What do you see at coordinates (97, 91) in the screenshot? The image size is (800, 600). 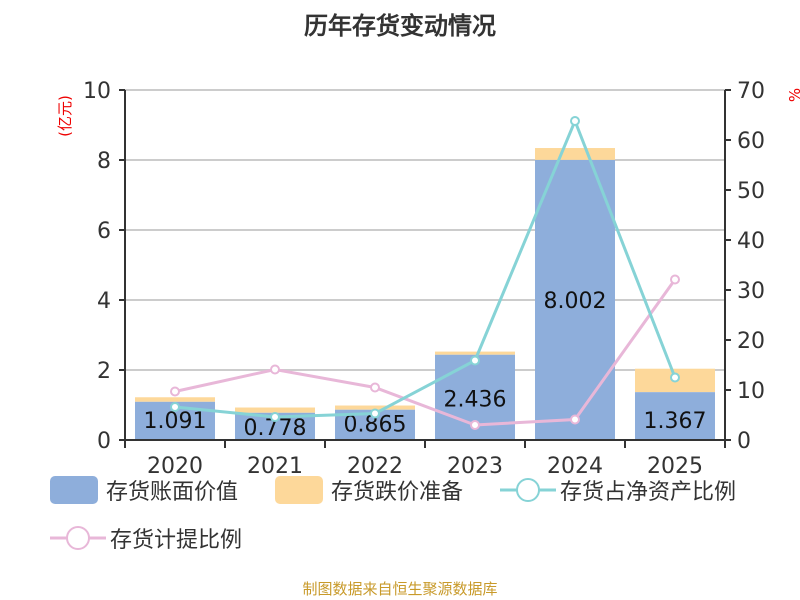 I see `left-tick-label: 10` at bounding box center [97, 91].